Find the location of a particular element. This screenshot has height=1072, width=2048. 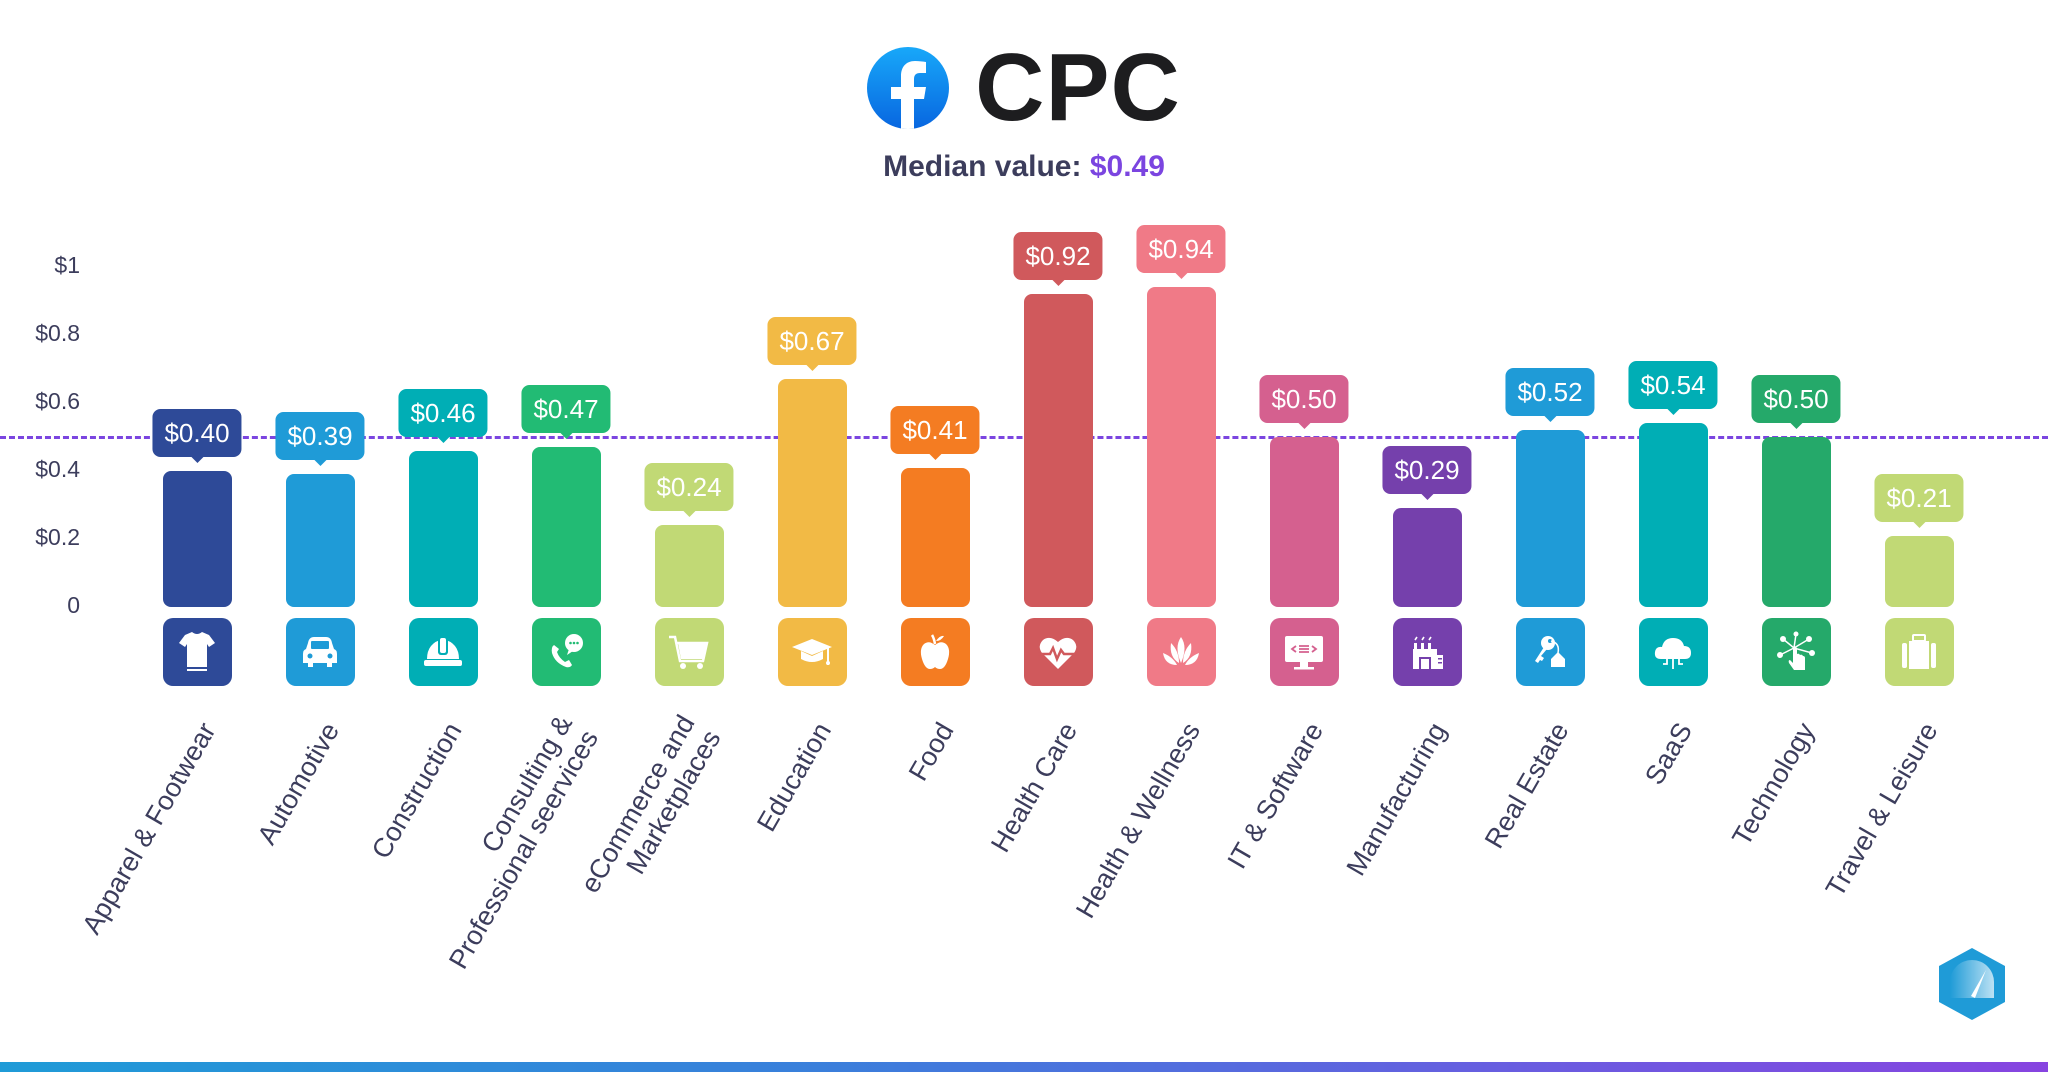

title-row: CPC is located at coordinates (1024, 88).